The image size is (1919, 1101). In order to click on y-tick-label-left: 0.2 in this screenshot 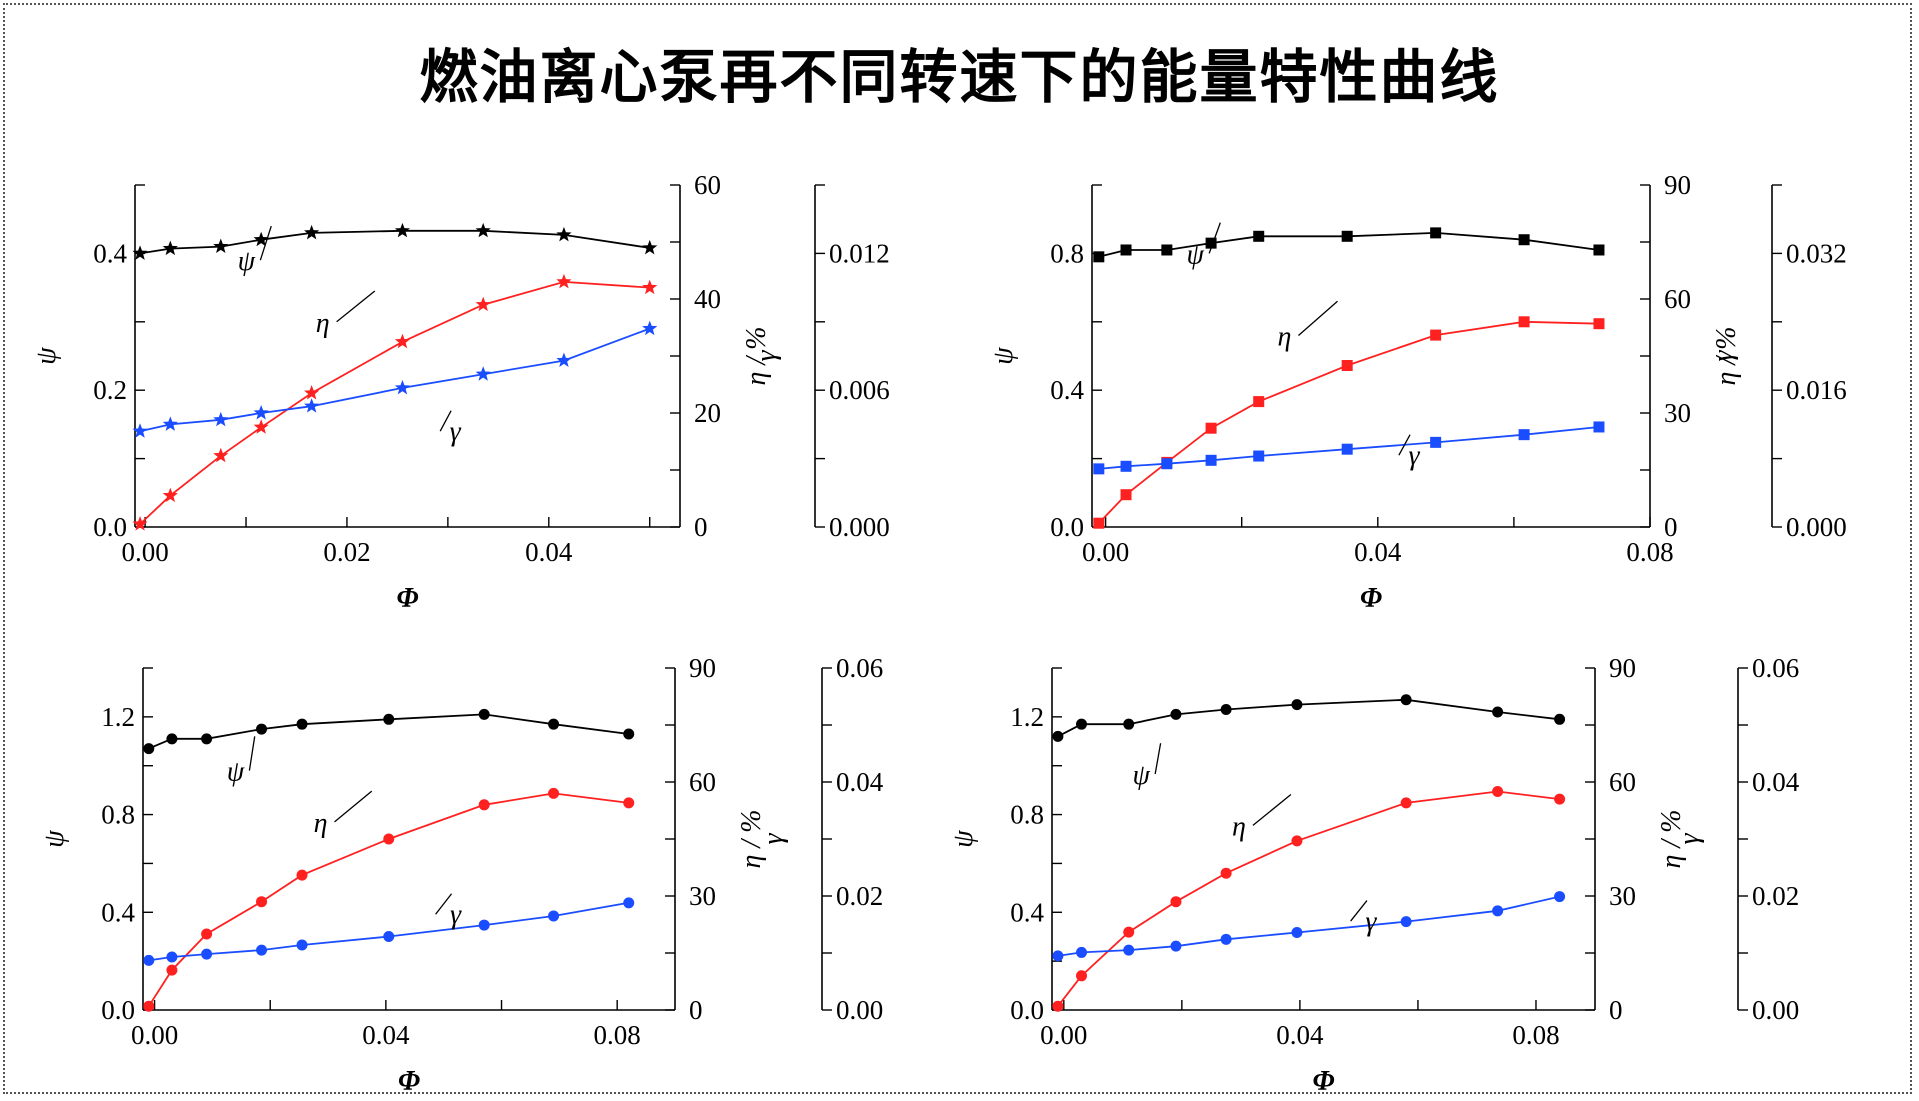, I will do `click(110, 390)`.